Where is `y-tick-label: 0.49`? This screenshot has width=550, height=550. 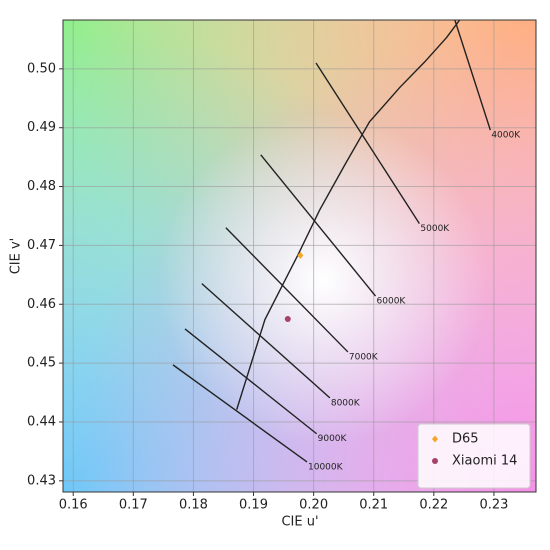 y-tick-label: 0.49 is located at coordinates (41, 127).